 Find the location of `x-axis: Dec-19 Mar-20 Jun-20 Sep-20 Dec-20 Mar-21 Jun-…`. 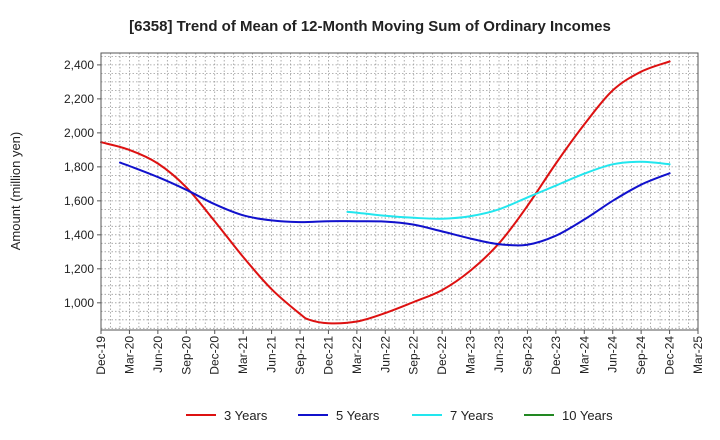

x-axis: Dec-19 Mar-20 Jun-20 Sep-20 Dec-20 Mar-21 Jun-… is located at coordinates (399, 352).